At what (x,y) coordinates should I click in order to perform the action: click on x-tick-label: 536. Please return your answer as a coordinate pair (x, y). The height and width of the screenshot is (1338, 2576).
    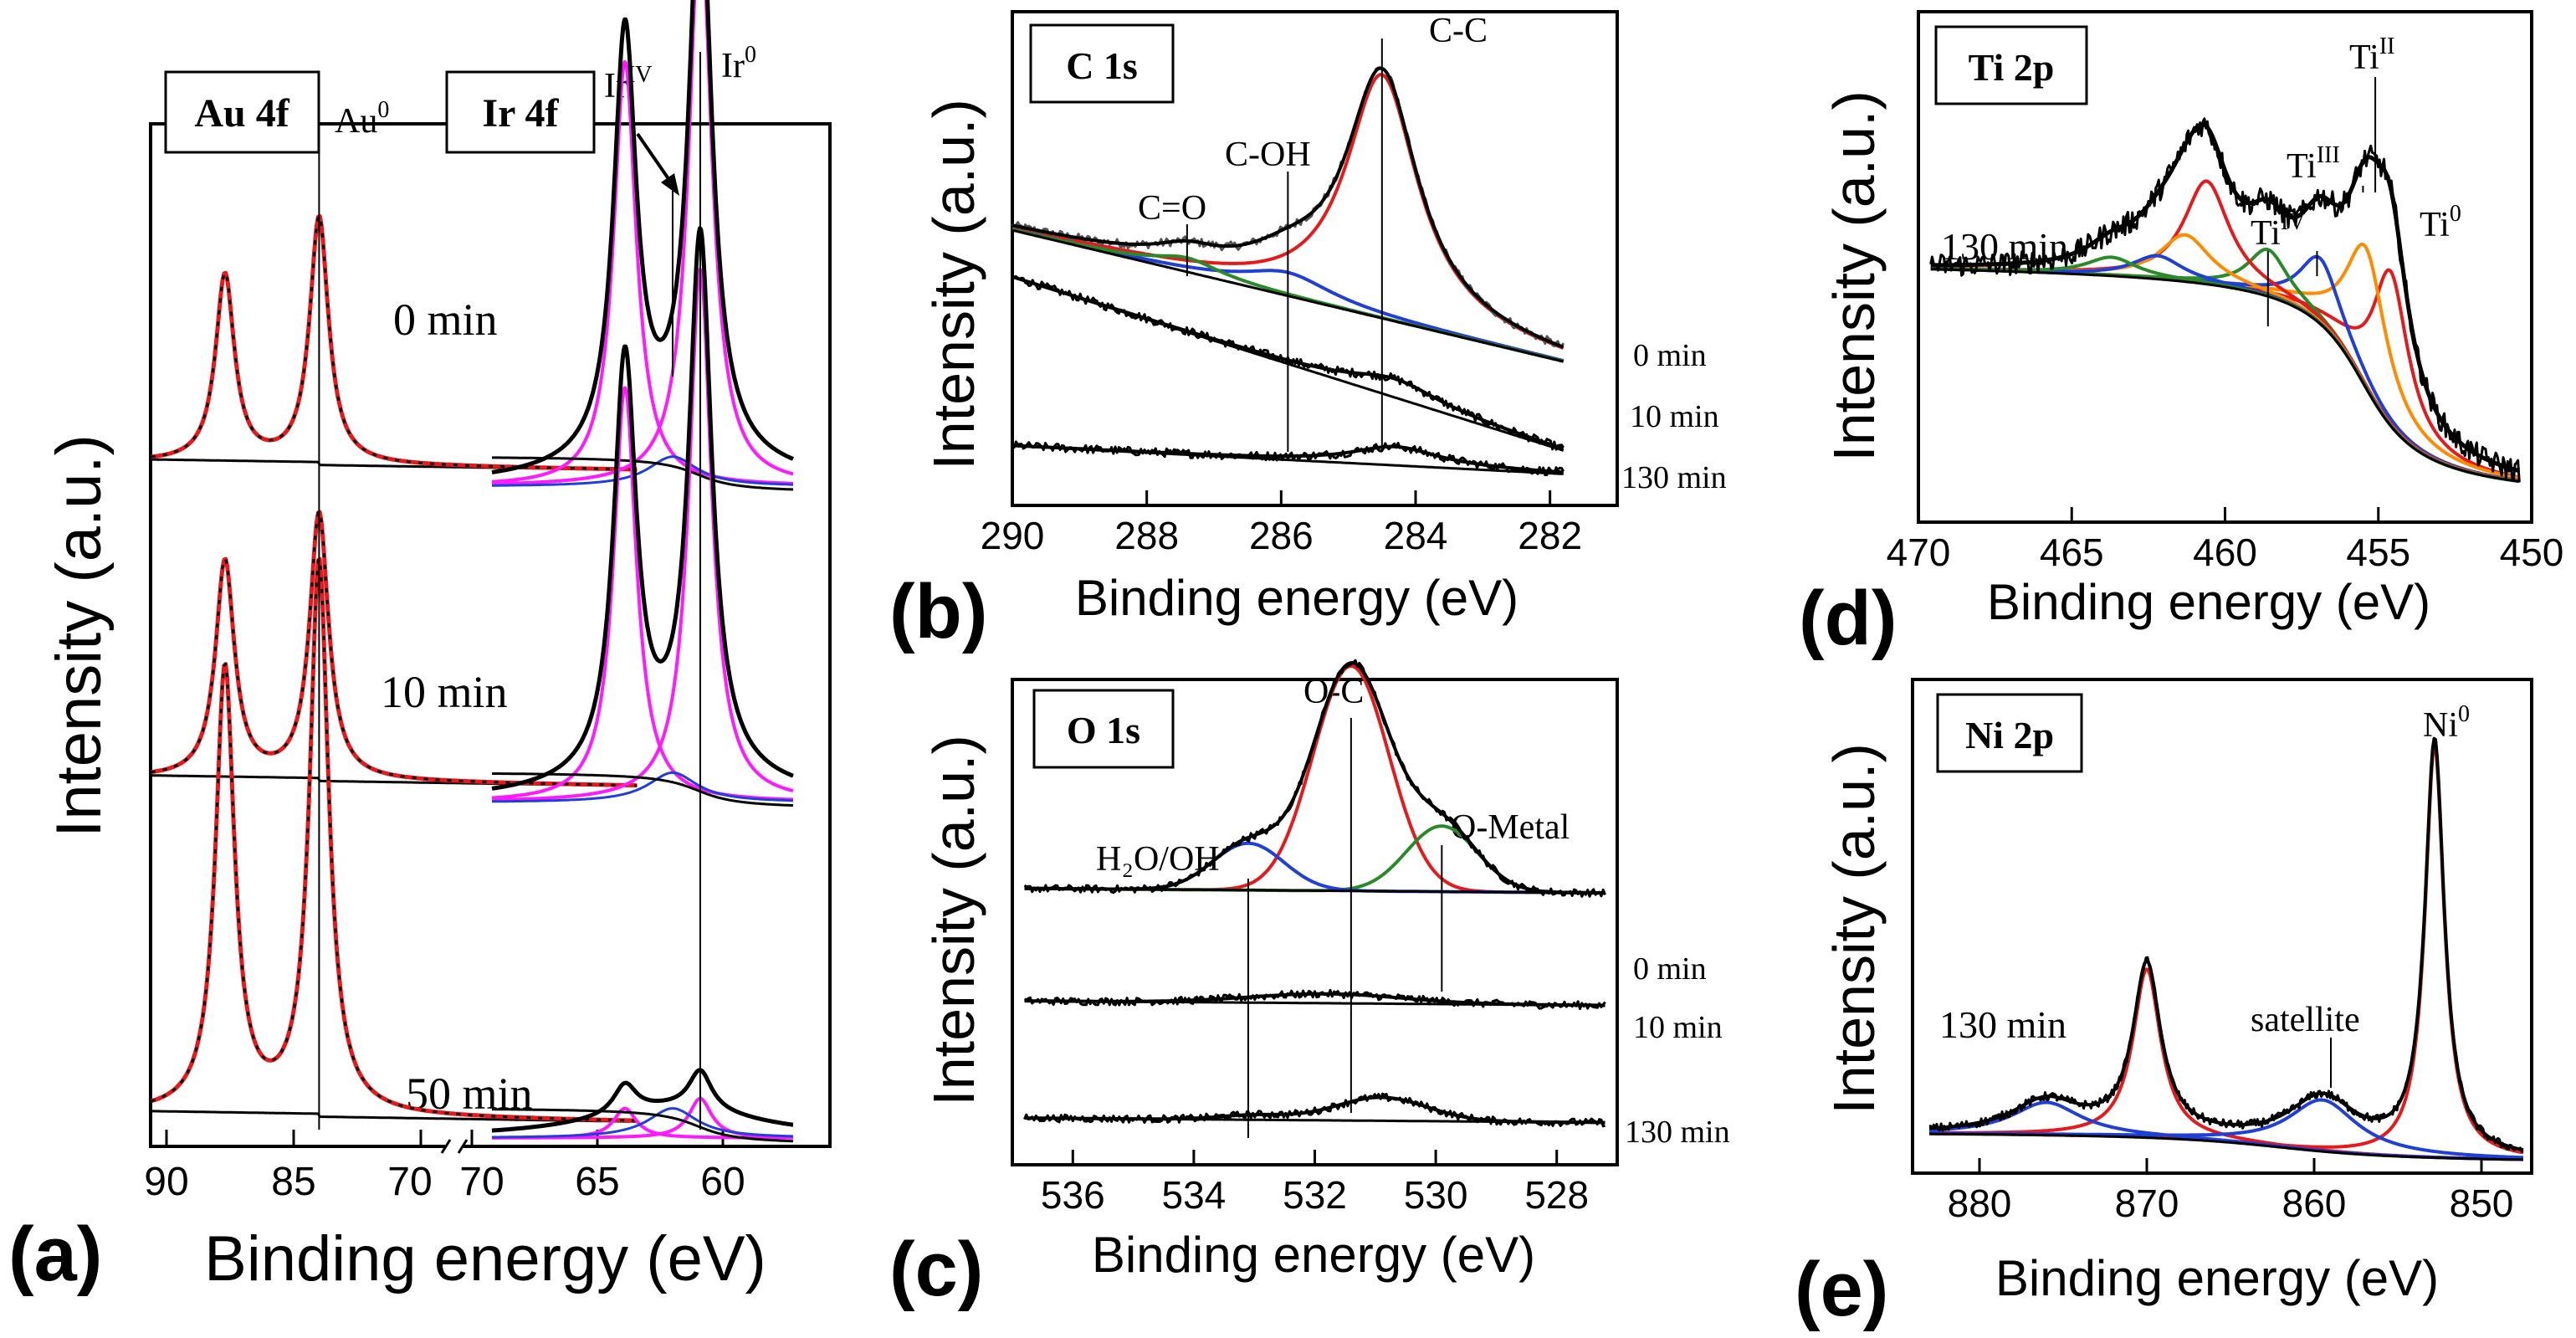
    Looking at the image, I should click on (1073, 1195).